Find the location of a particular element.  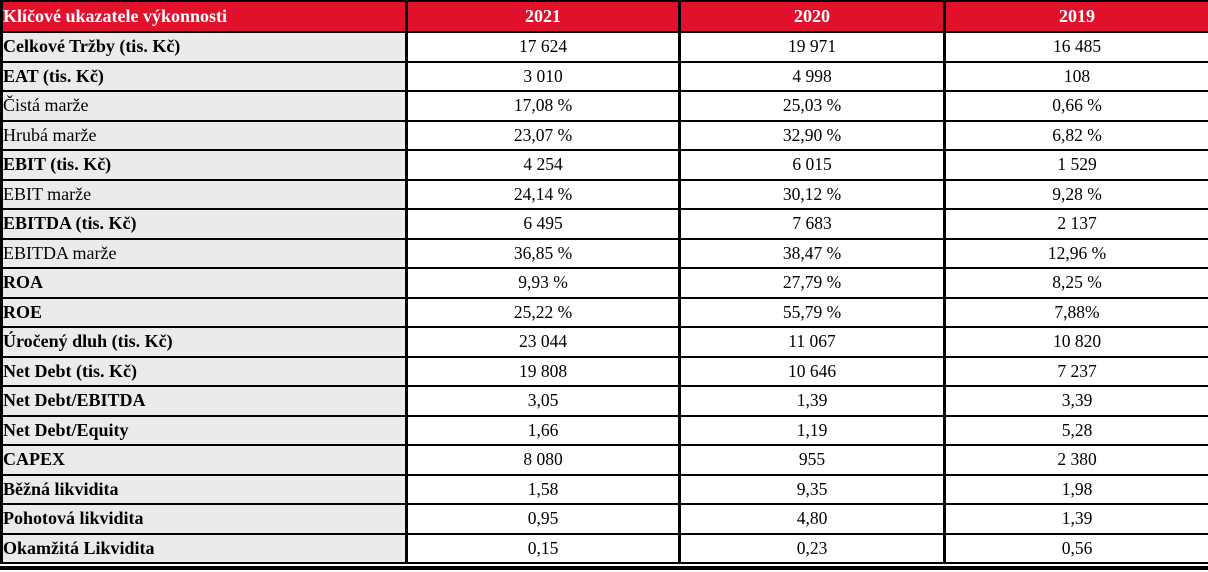

row-value-2021: 9,93 % is located at coordinates (543, 283).